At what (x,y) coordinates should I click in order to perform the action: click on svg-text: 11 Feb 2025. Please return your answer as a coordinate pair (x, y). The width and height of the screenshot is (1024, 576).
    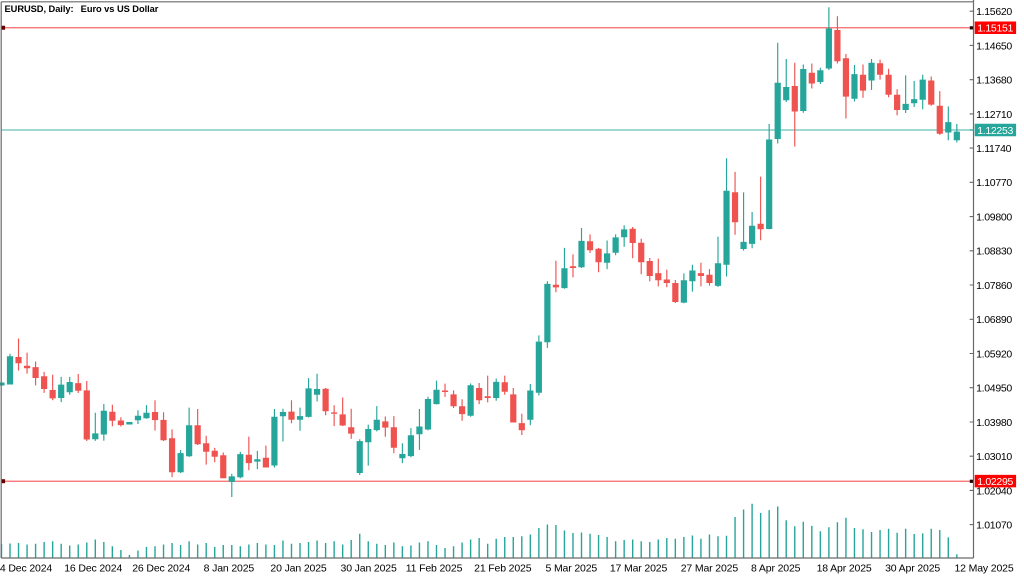
    Looking at the image, I should click on (434, 568).